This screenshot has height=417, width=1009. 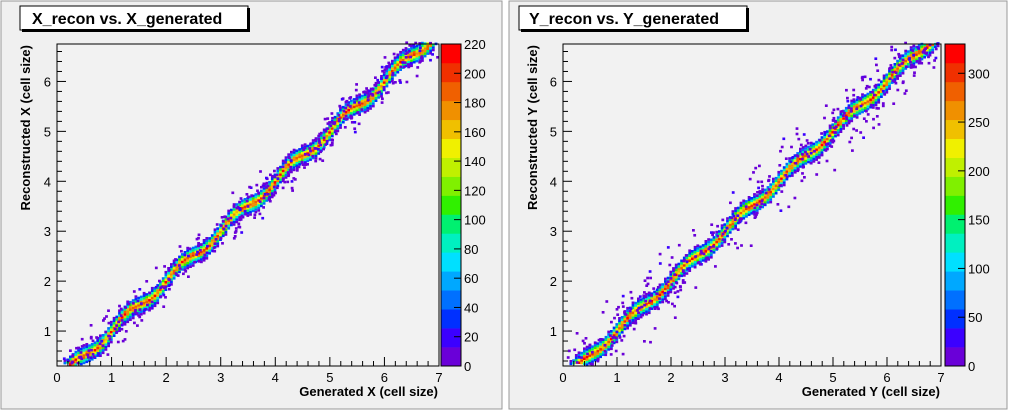 I want to click on y-tick-label: 5, so click(x=47, y=131).